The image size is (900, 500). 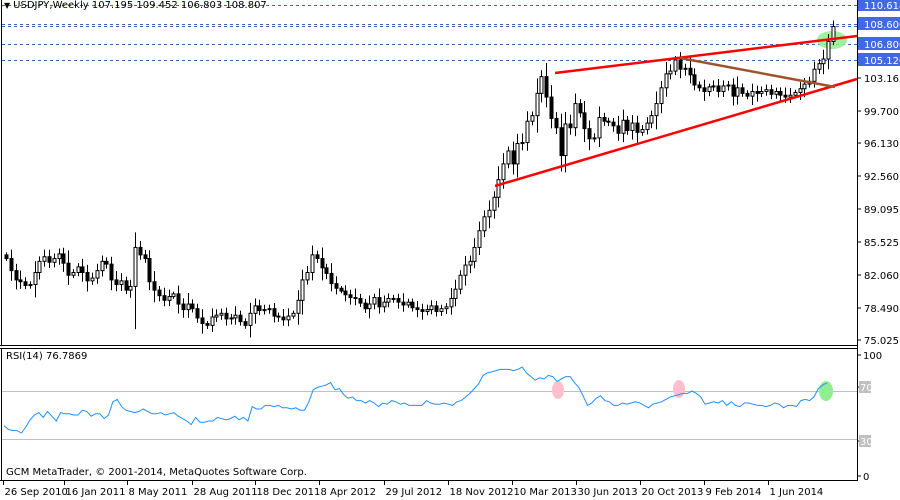 I want to click on trendlines, so click(x=676, y=111).